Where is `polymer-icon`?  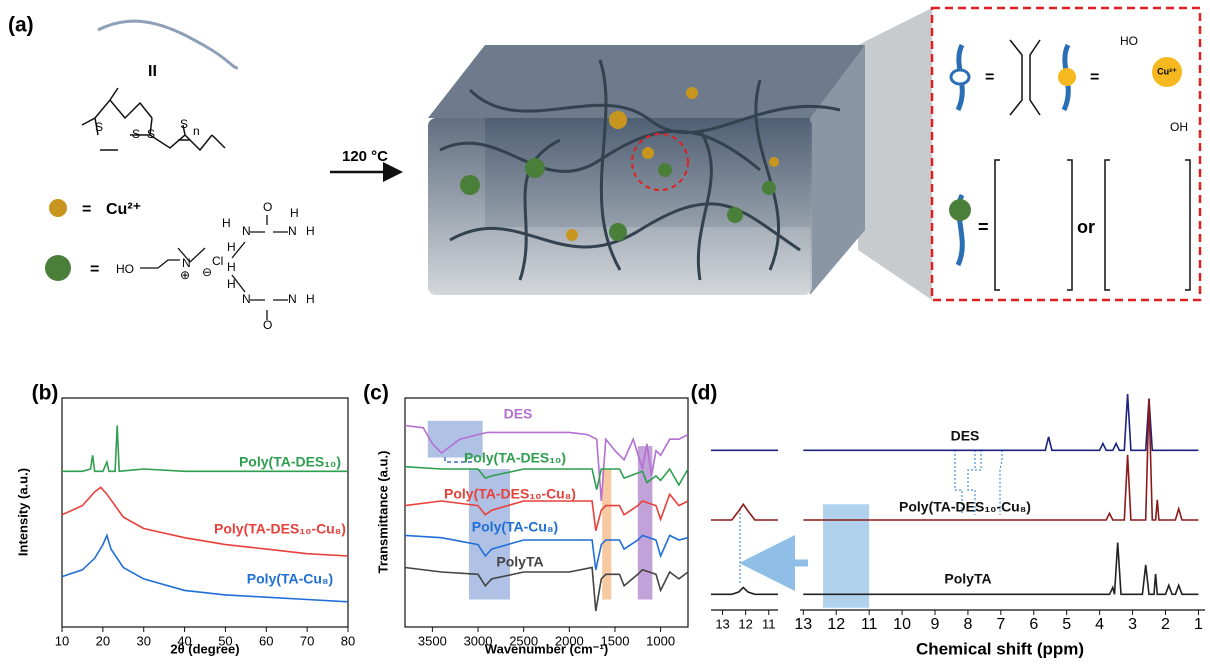 polymer-icon is located at coordinates (168, 44).